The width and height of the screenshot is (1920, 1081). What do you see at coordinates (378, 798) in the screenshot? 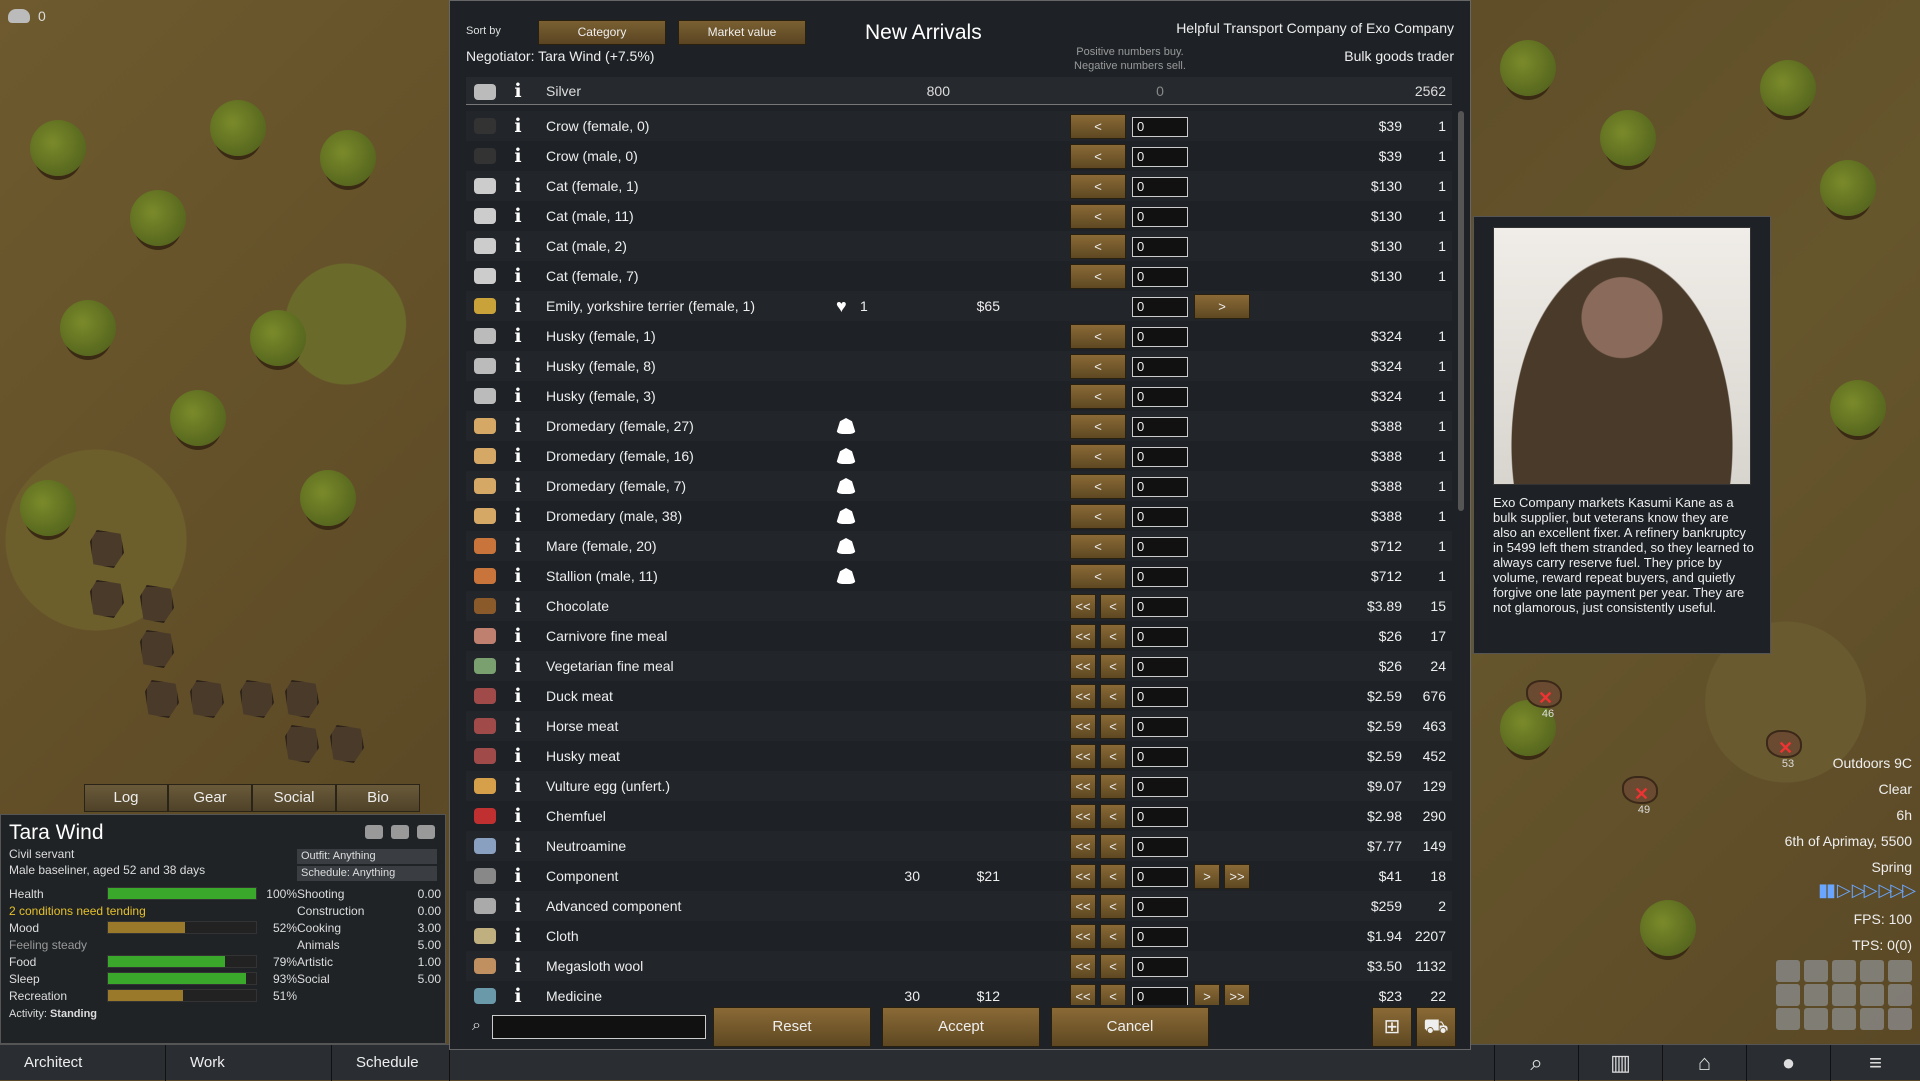
I see `tab-bio: Bio` at bounding box center [378, 798].